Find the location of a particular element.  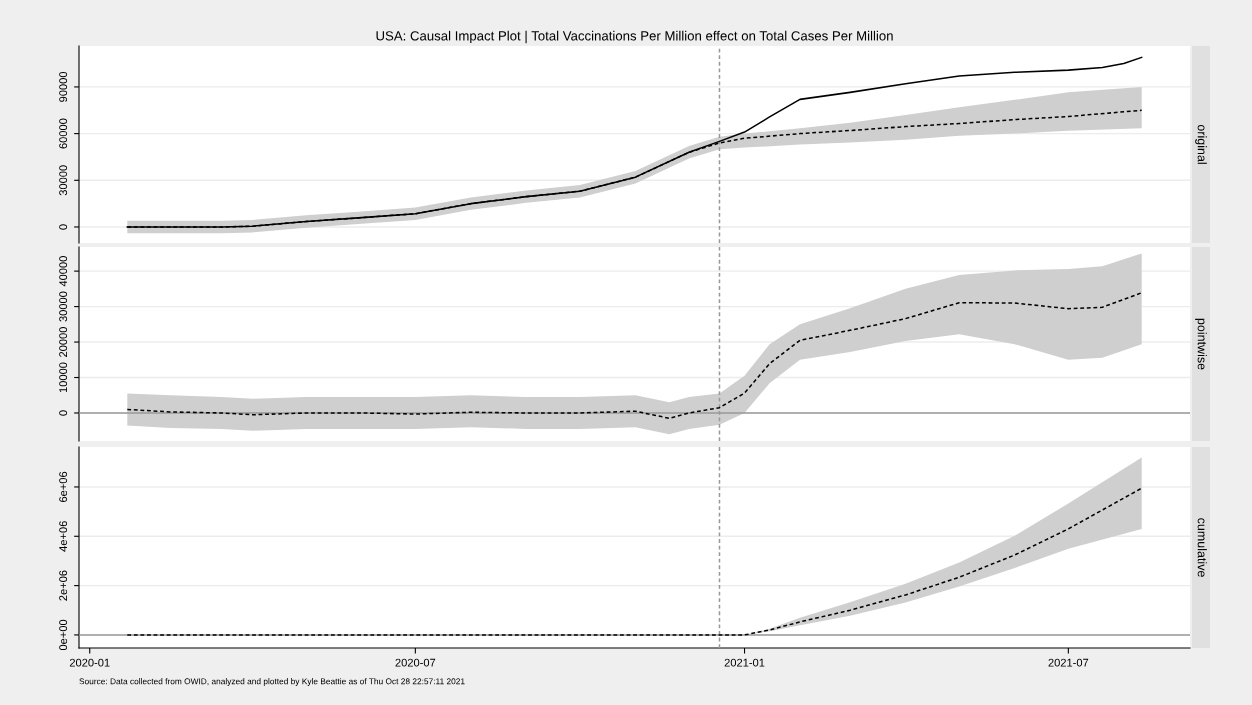

y-tick-label: 10000 is located at coordinates (63, 377).